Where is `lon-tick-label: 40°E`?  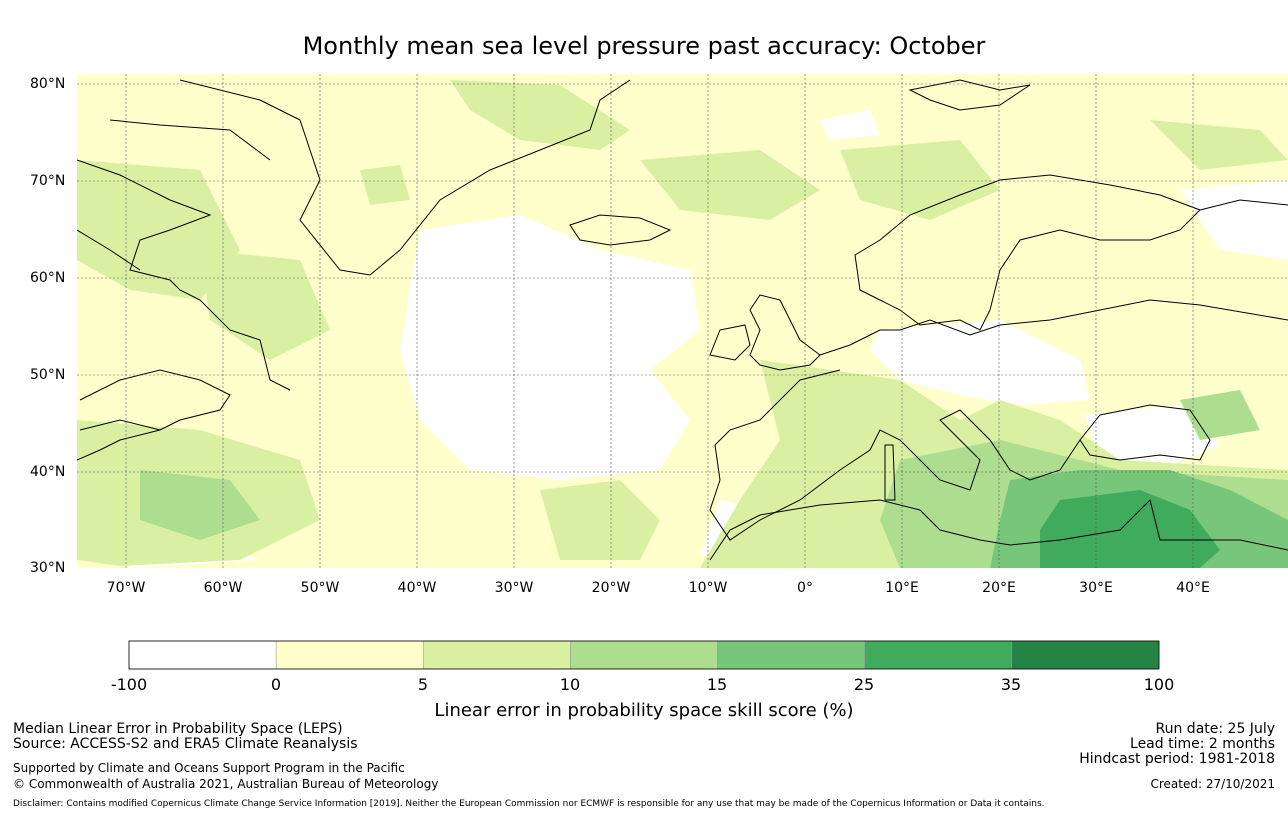
lon-tick-label: 40°E is located at coordinates (1193, 588).